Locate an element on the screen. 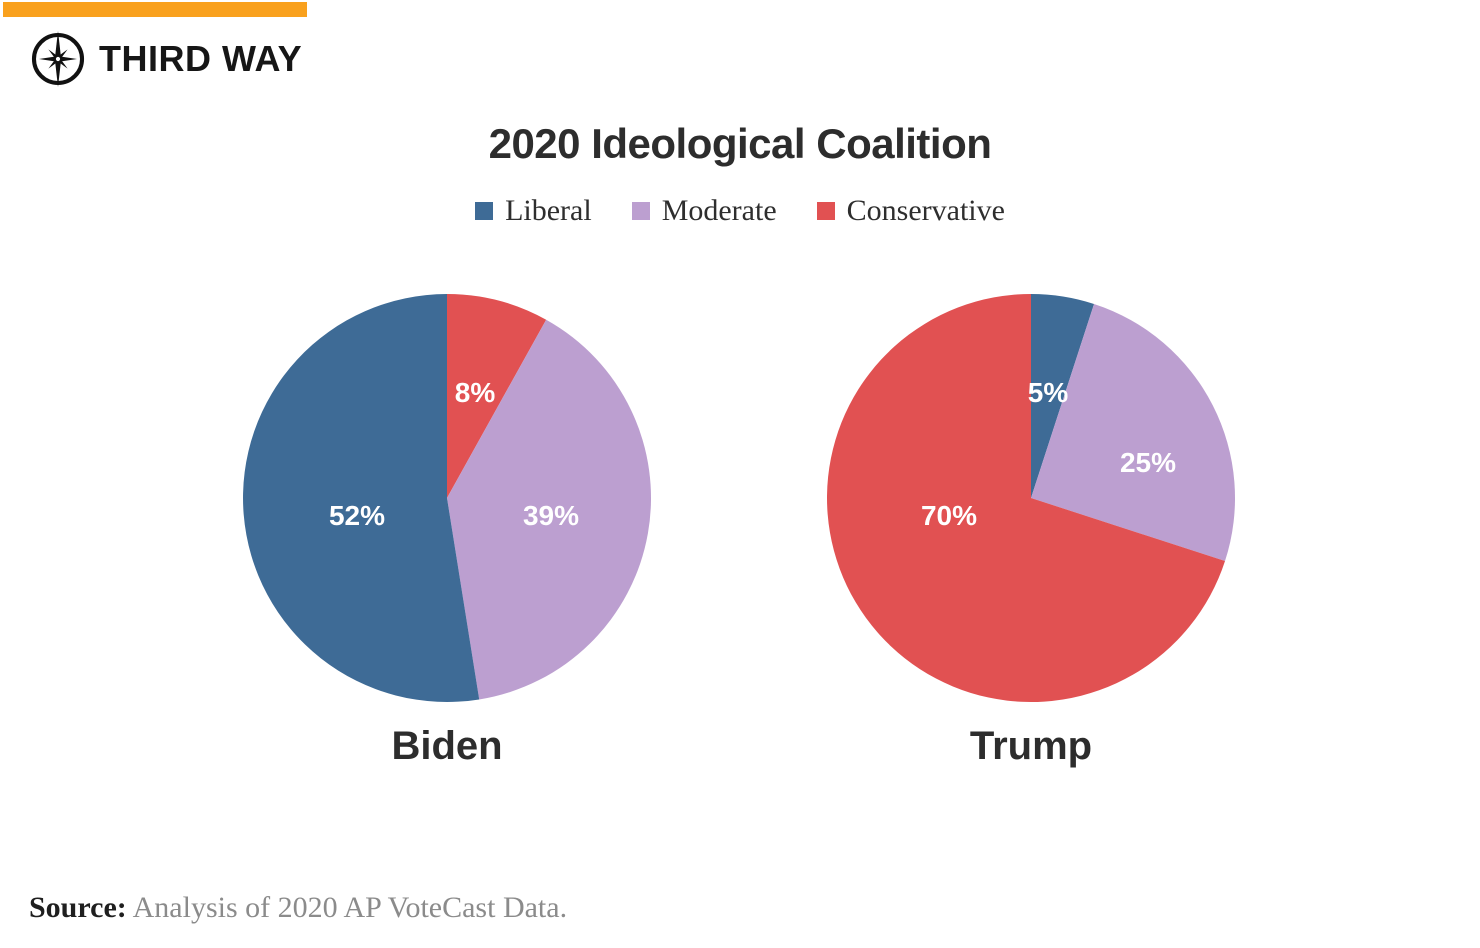  legend-item-conservative: Conservative is located at coordinates (910, 210).